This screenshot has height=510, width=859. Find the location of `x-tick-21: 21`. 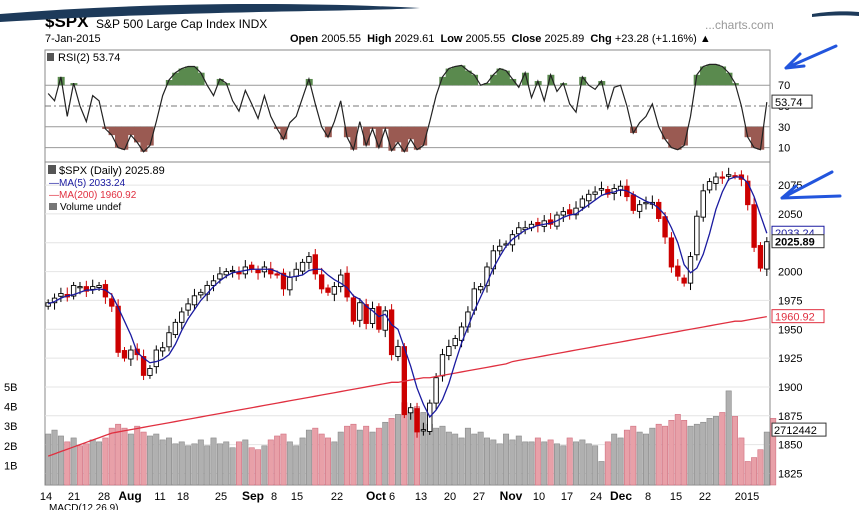

x-tick-21: 21 is located at coordinates (74, 497).